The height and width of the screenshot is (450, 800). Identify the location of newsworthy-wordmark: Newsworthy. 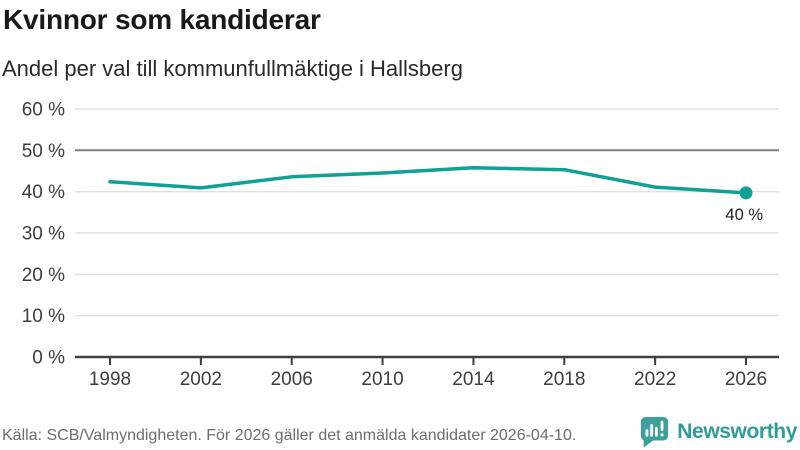
(737, 431).